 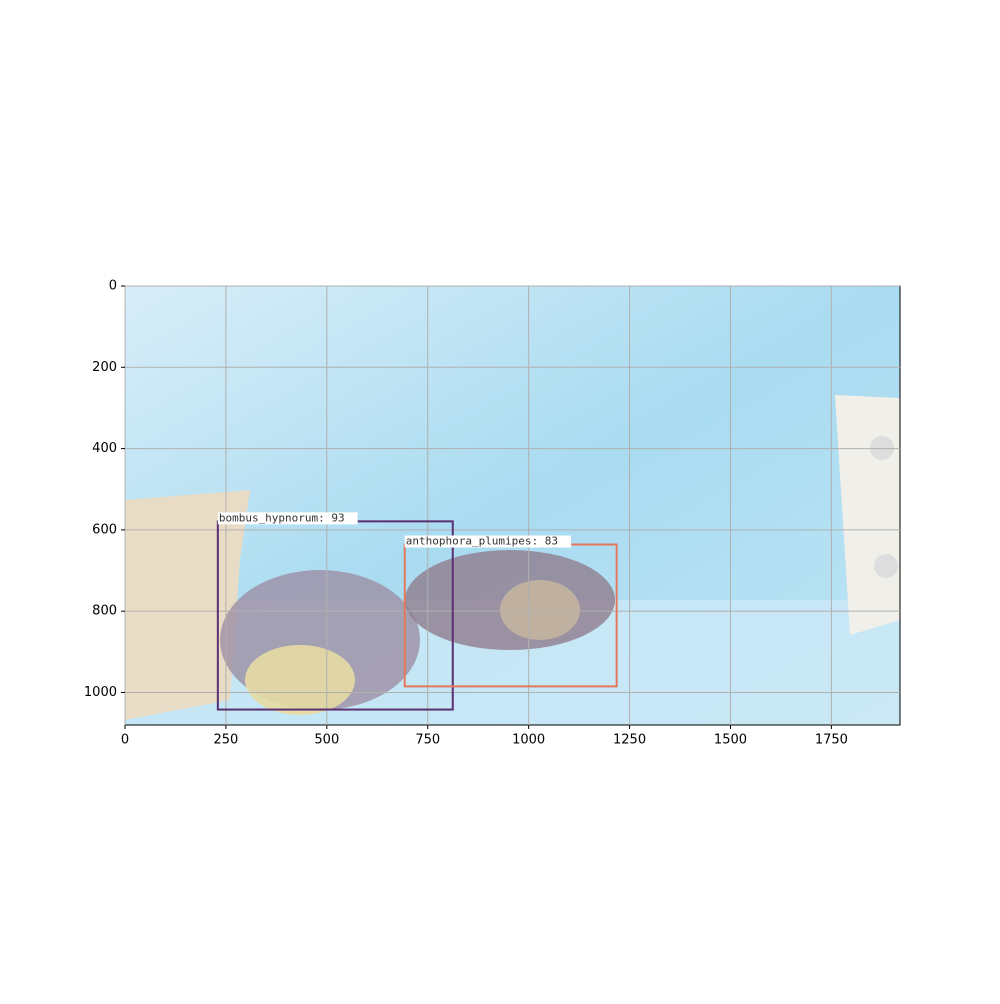 I want to click on x-tick-label: 750, so click(x=427, y=740).